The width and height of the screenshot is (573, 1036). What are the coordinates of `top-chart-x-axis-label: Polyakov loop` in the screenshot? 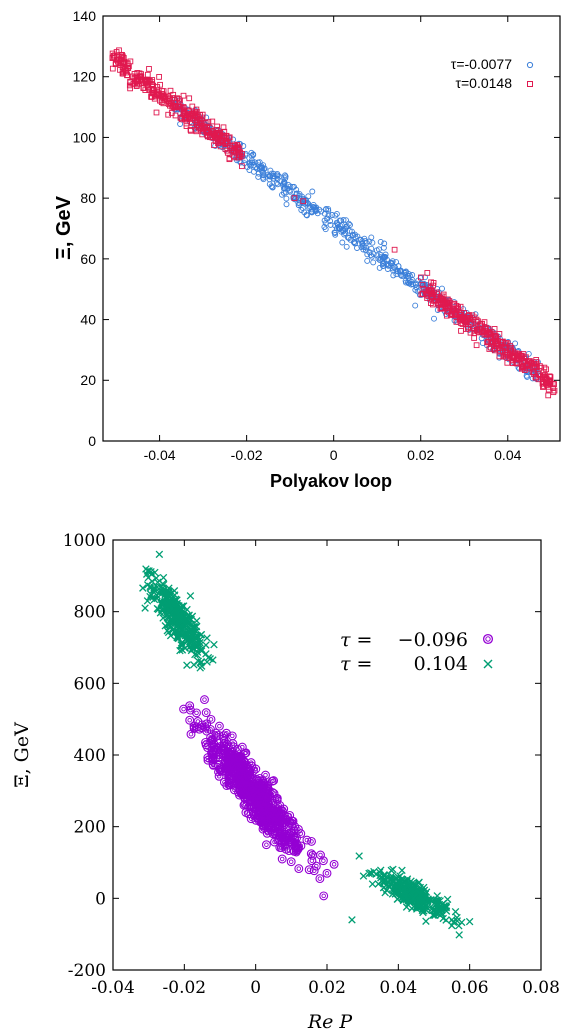 It's located at (331, 481).